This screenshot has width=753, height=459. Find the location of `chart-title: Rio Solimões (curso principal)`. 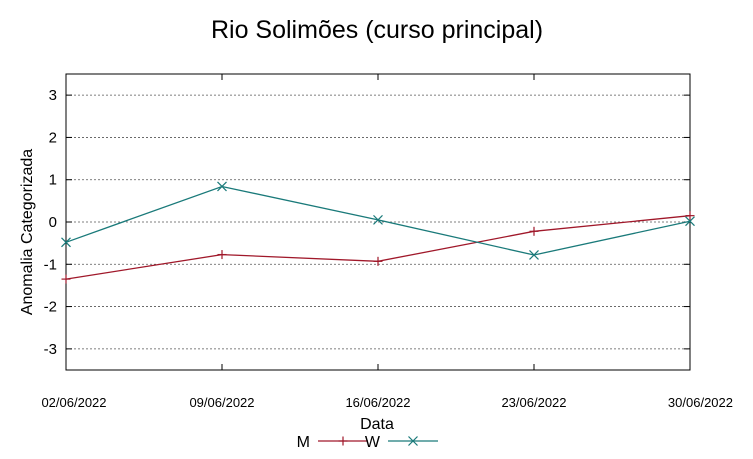

chart-title: Rio Solimões (curso principal) is located at coordinates (377, 30).